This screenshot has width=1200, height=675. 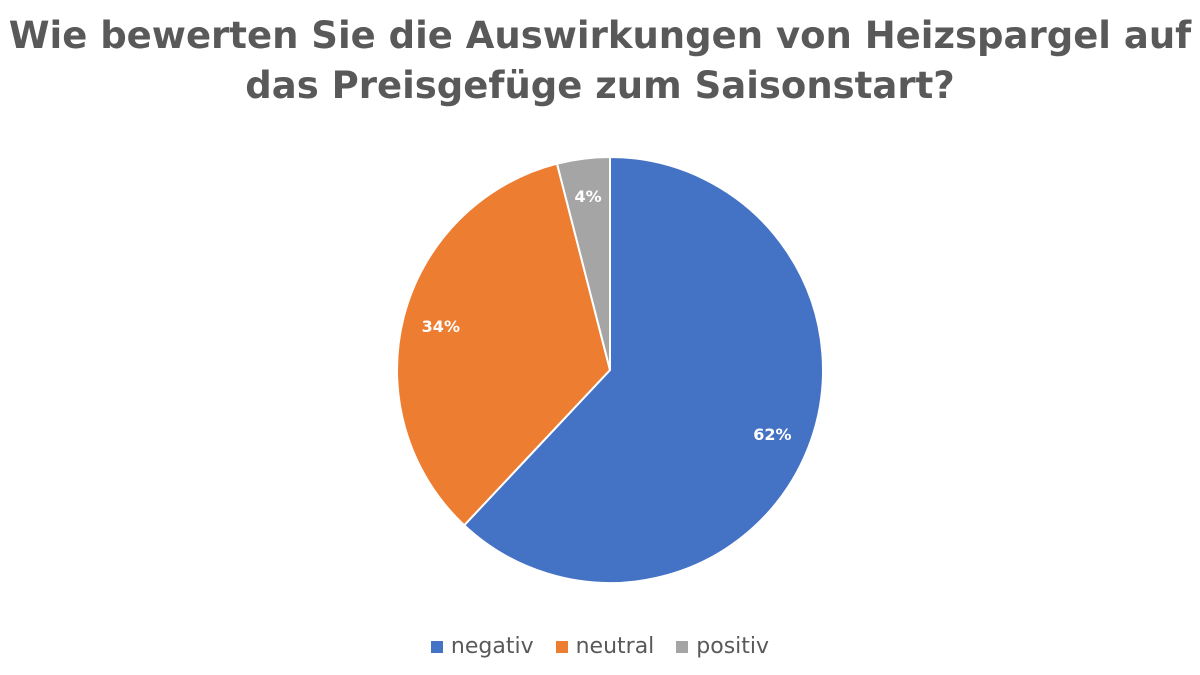 I want to click on pie-data-labels: 62% 34% 4%, so click(x=607, y=315).